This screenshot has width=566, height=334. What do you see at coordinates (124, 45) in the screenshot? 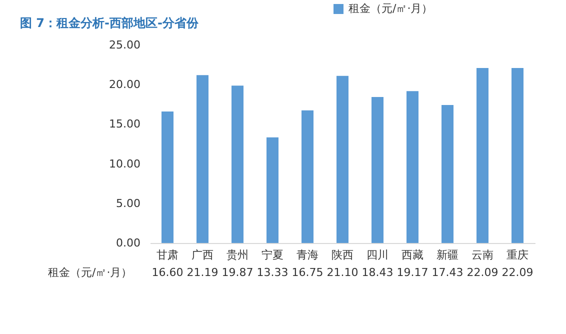
I see `y-tick-label: 25.00` at bounding box center [124, 45].